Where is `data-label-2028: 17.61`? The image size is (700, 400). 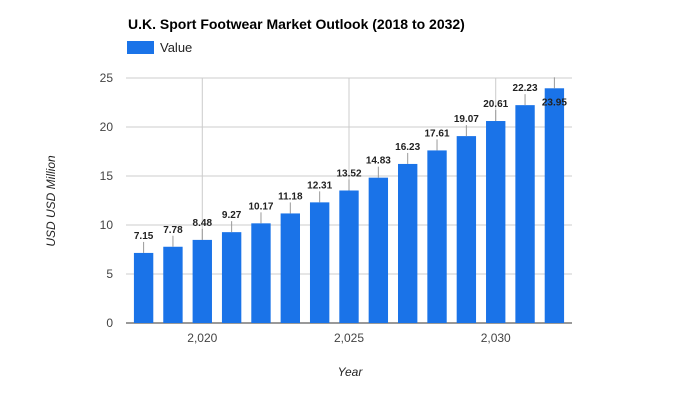
data-label-2028: 17.61 is located at coordinates (437, 133).